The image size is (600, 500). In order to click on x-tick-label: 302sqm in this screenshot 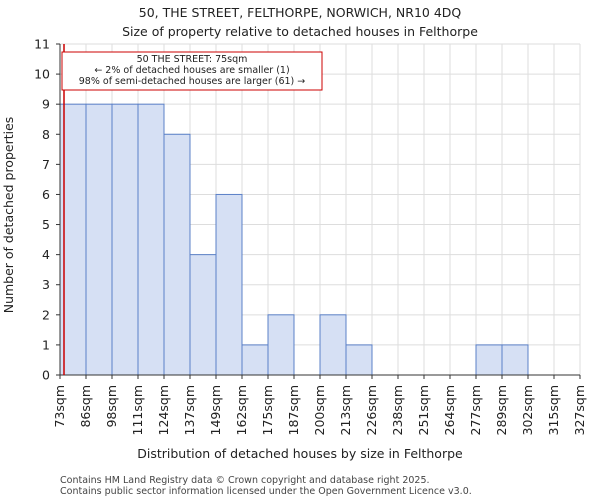, I will do `click(527, 410)`.